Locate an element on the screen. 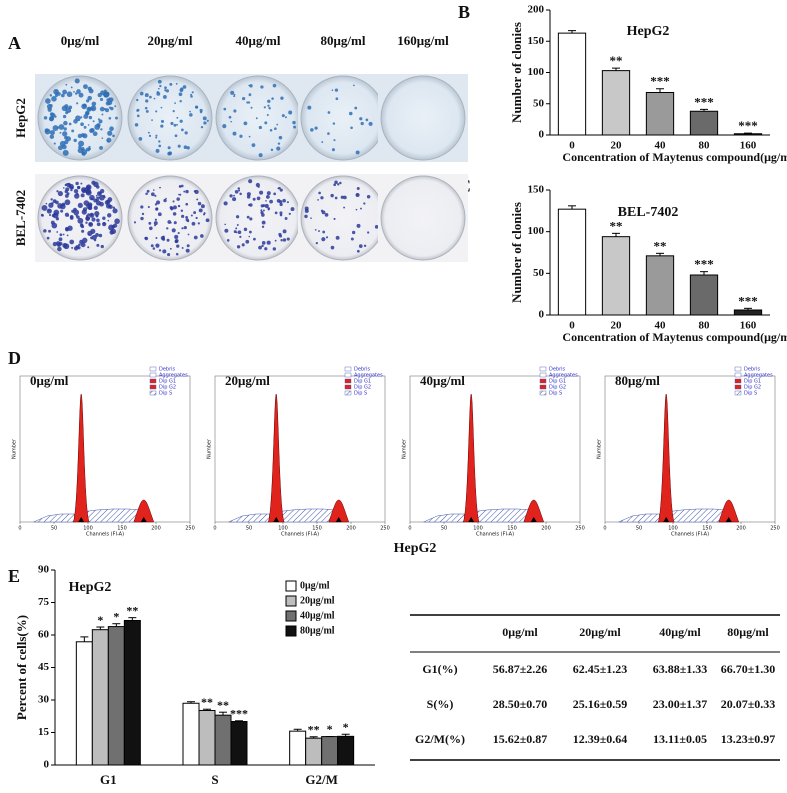 The height and width of the screenshot is (793, 787). panel-label: E is located at coordinates (14, 576).